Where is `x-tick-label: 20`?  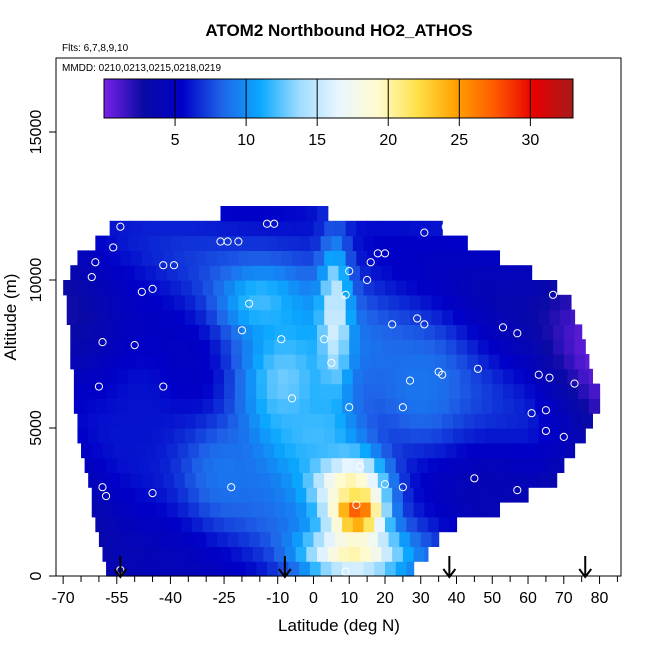
x-tick-label: 20 is located at coordinates (385, 598).